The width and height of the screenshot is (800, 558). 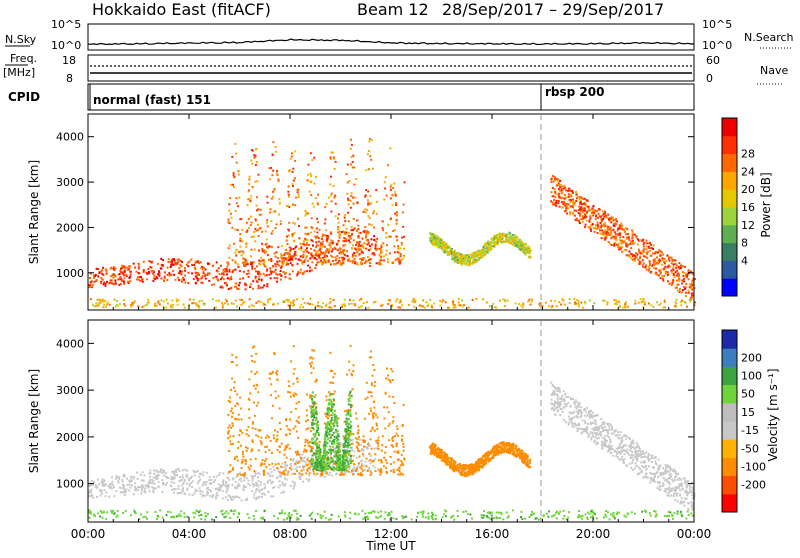 What do you see at coordinates (70, 273) in the screenshot?
I see `y-tick-label: 1000` at bounding box center [70, 273].